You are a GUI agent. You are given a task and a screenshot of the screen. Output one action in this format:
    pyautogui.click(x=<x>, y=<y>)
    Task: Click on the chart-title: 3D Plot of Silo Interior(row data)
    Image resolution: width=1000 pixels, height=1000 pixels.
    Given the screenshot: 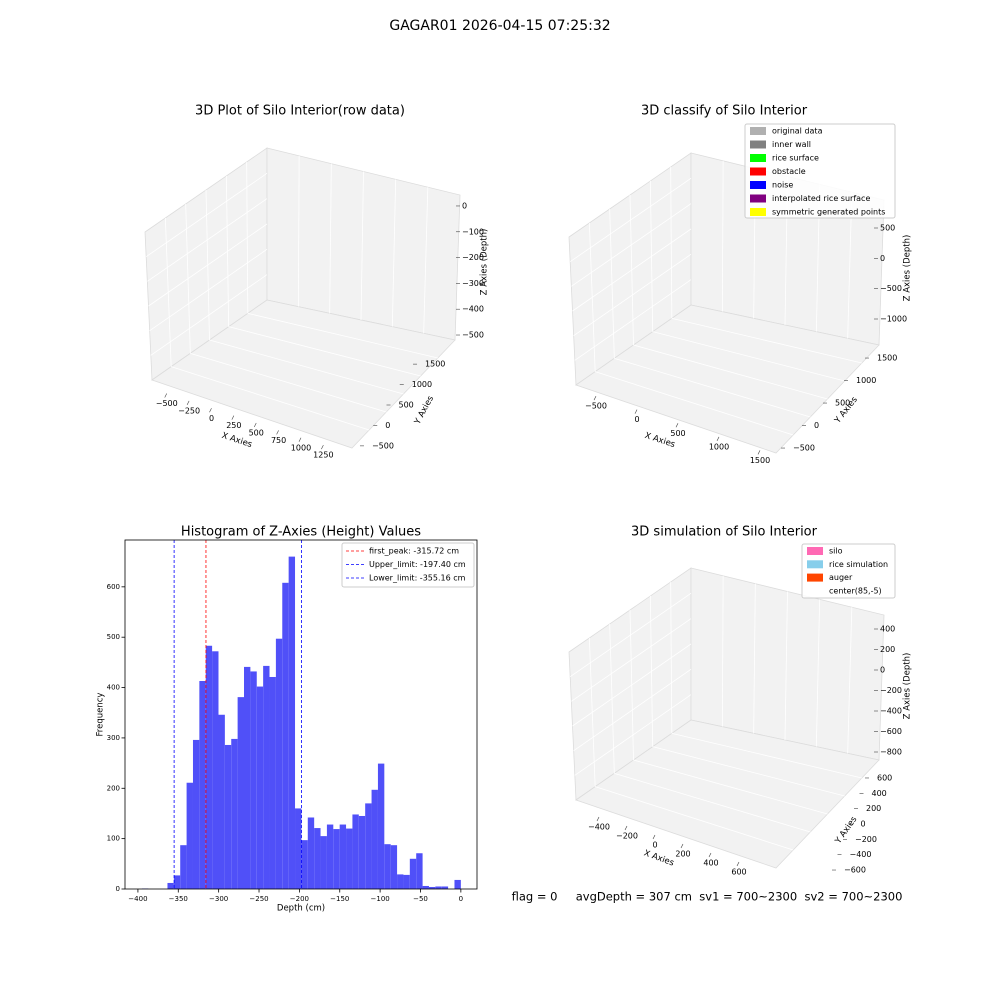 What is the action you would take?
    pyautogui.click(x=300, y=111)
    